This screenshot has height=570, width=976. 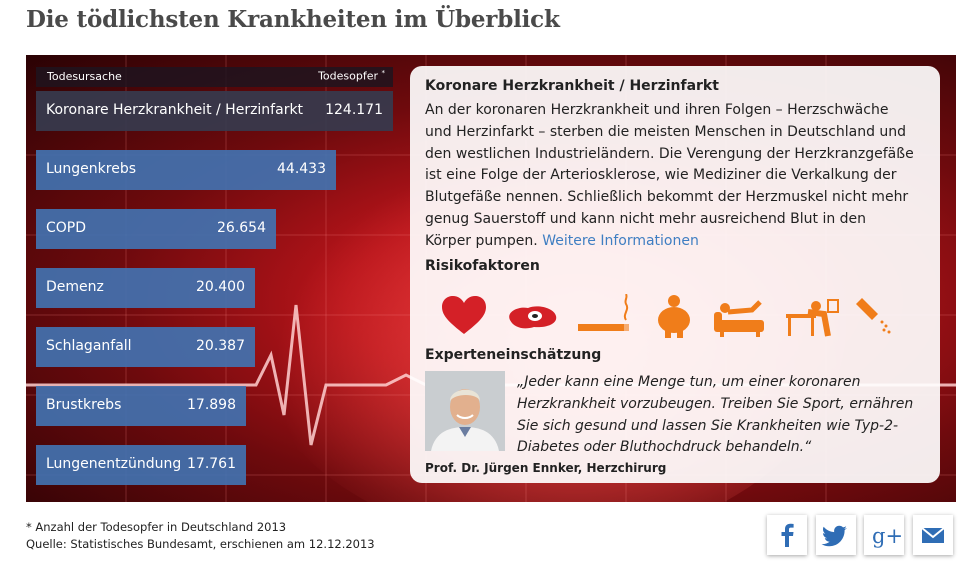 I want to click on cause-label: Demenz, so click(x=75, y=287).